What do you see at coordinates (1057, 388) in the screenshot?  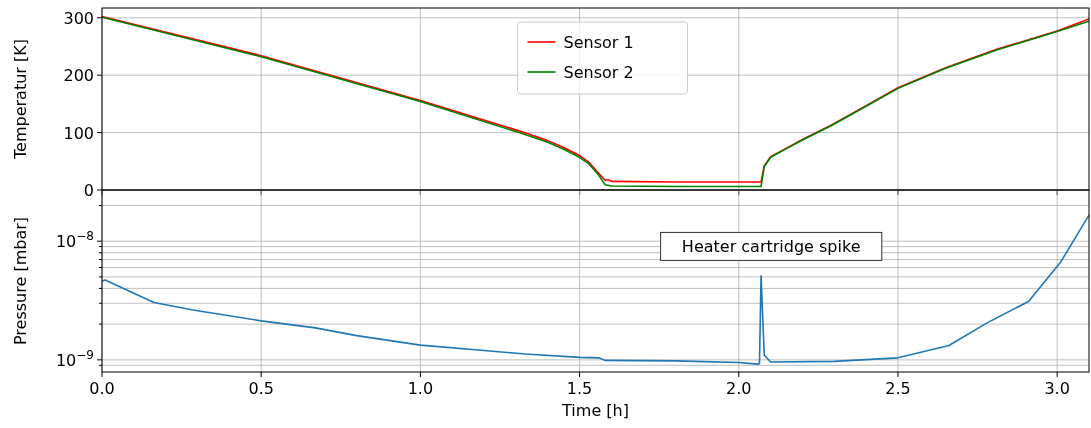 I see `x-tick-label: 3.0` at bounding box center [1057, 388].